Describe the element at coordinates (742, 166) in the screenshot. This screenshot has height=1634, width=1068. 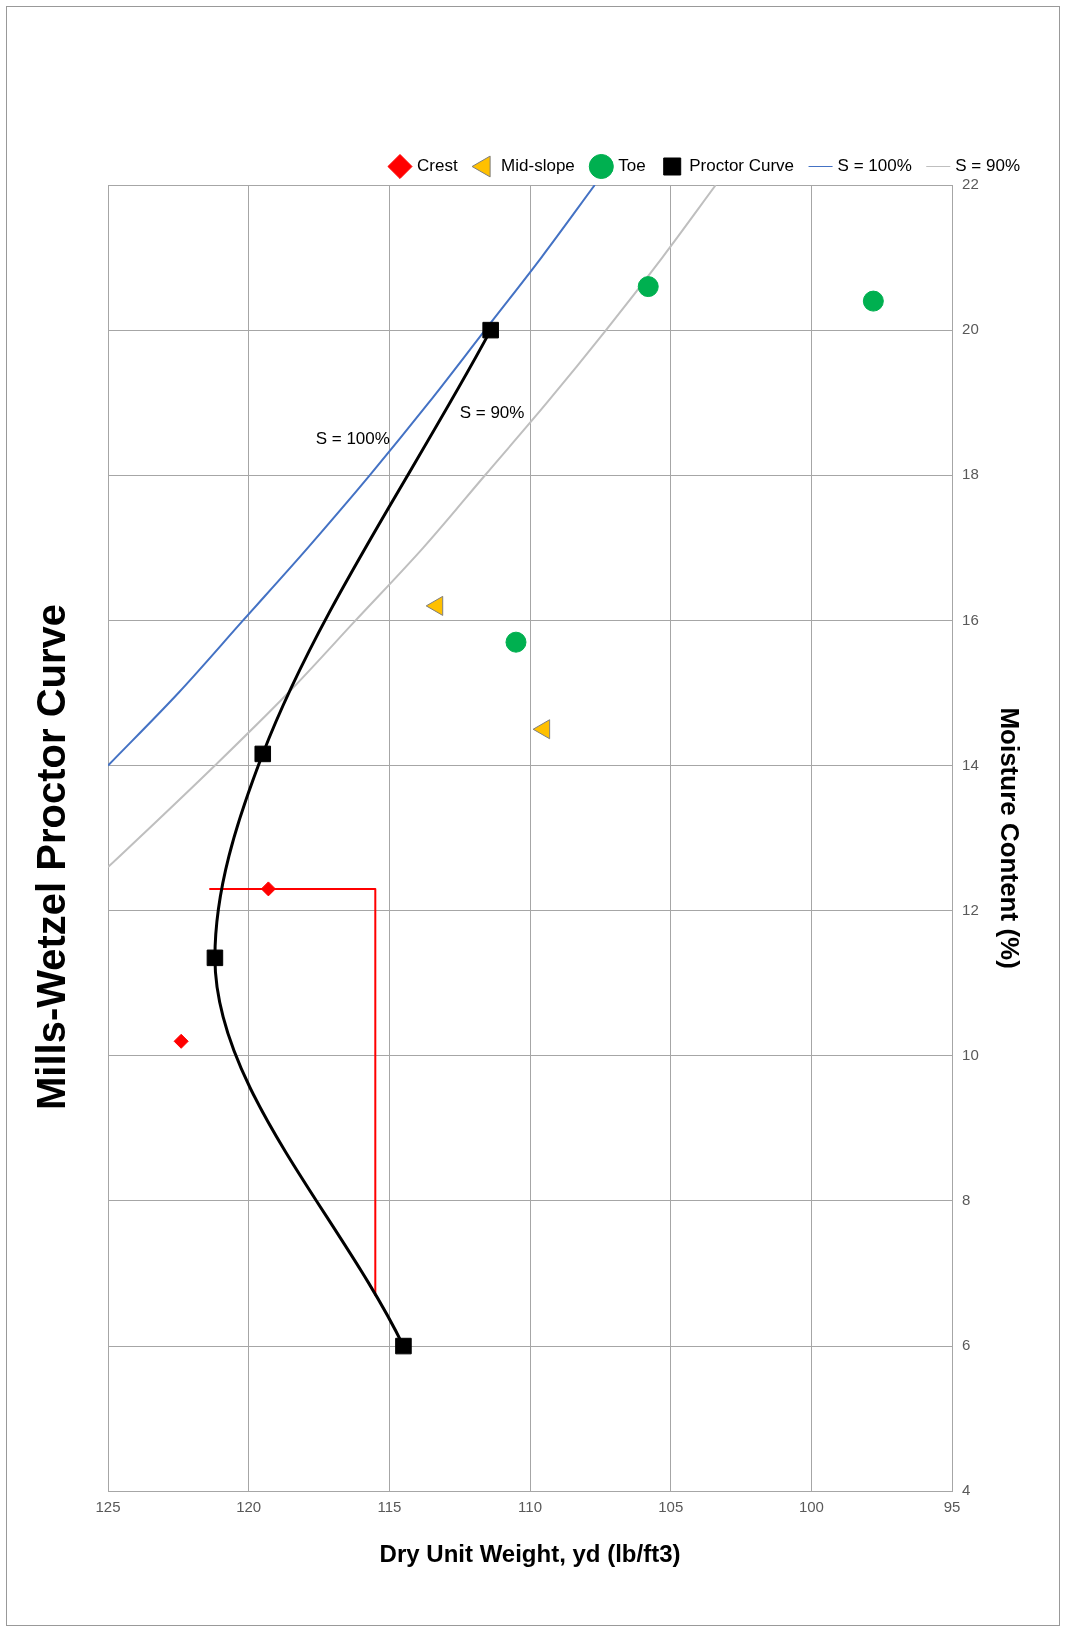
I see `legend-label: Proctor Curve` at that location.